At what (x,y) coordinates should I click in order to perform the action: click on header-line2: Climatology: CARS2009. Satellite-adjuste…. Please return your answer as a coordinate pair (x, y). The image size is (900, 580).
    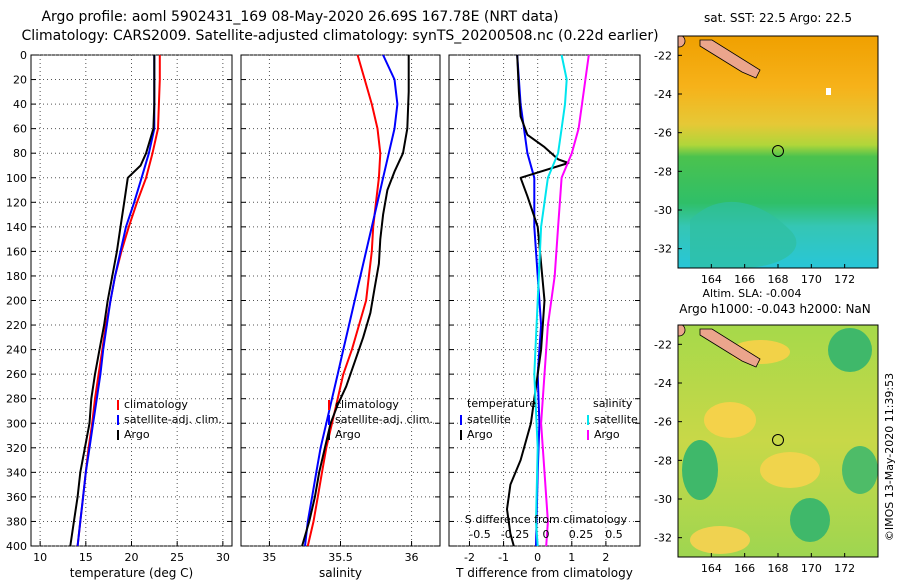
    Looking at the image, I should click on (339, 36).